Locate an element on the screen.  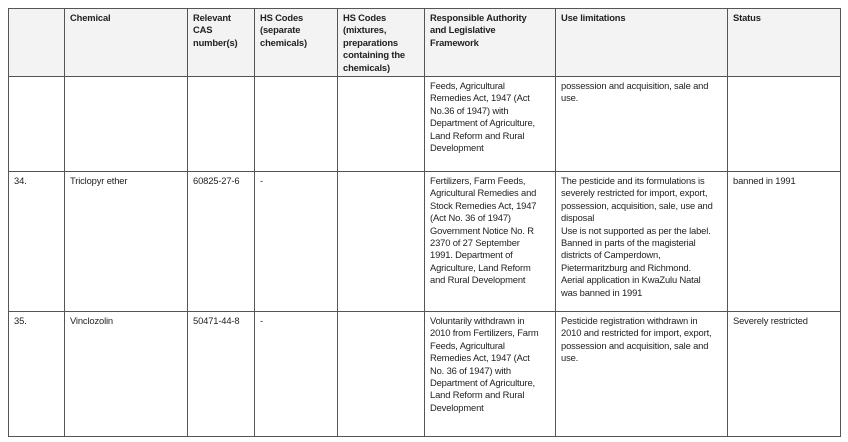
text-line: No. 36 of 1947) with is located at coordinates (470, 370).